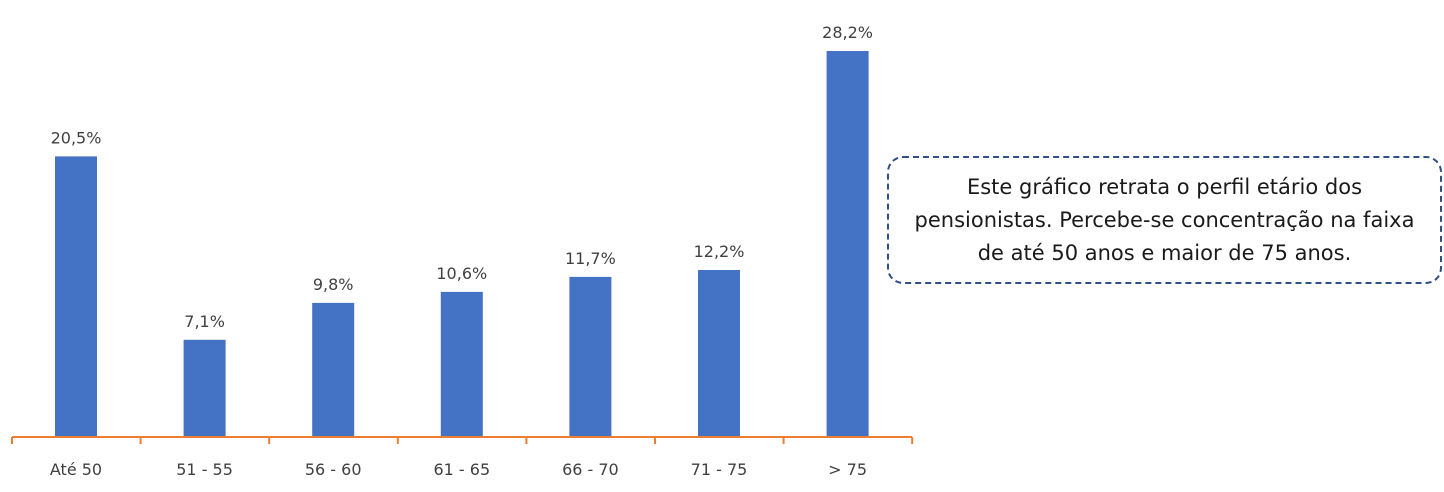  I want to click on data-label-7: 28,2%, so click(847, 32).